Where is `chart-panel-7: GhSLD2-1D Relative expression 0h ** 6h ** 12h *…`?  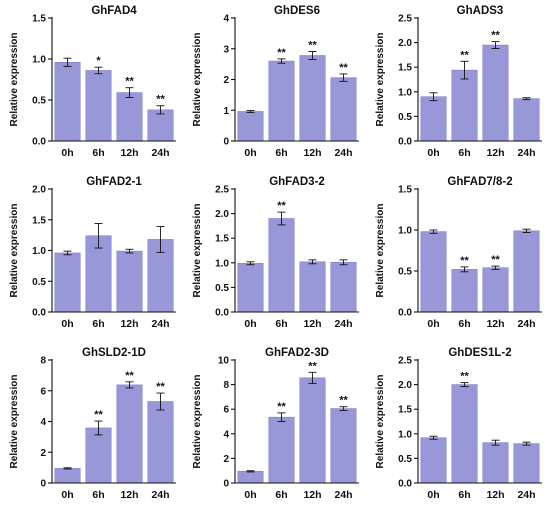 chart-panel-7: GhSLD2-1D Relative expression 0h ** 6h ** 12h *… is located at coordinates (92, 424).